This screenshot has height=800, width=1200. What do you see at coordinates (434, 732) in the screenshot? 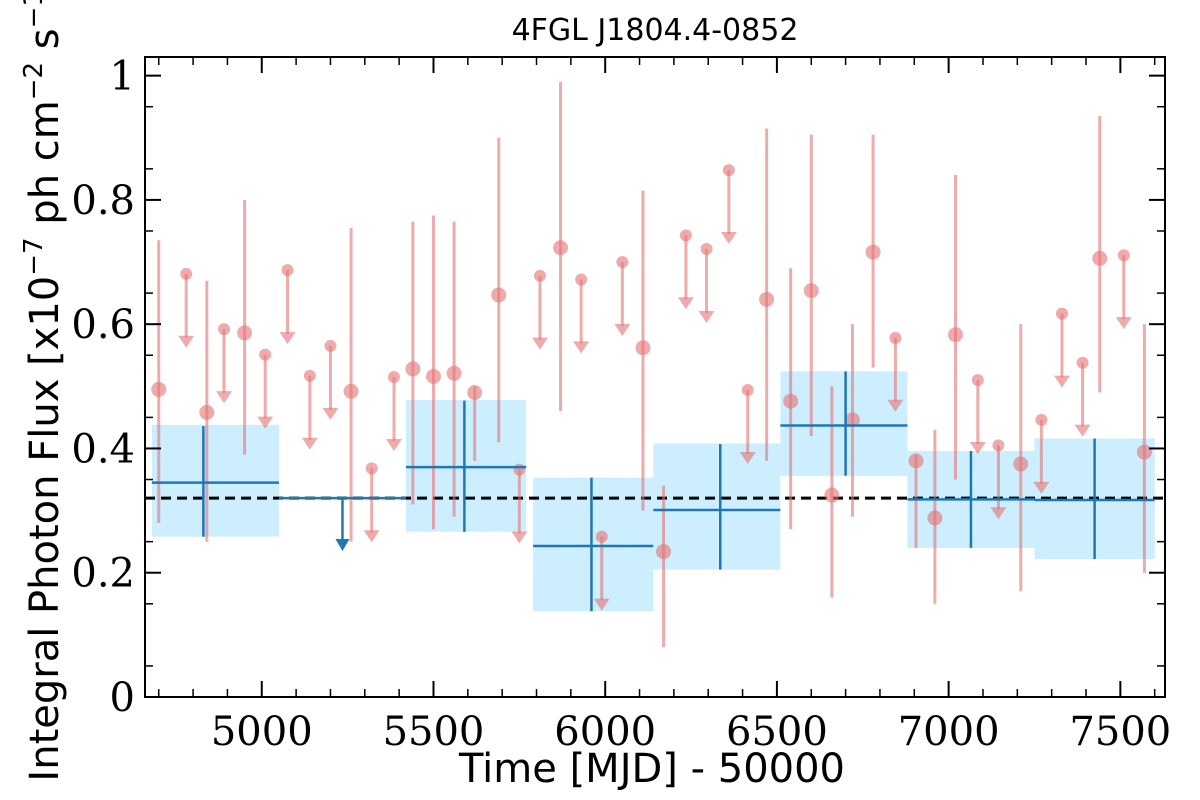
I see `x-tick-label: 5500` at bounding box center [434, 732].